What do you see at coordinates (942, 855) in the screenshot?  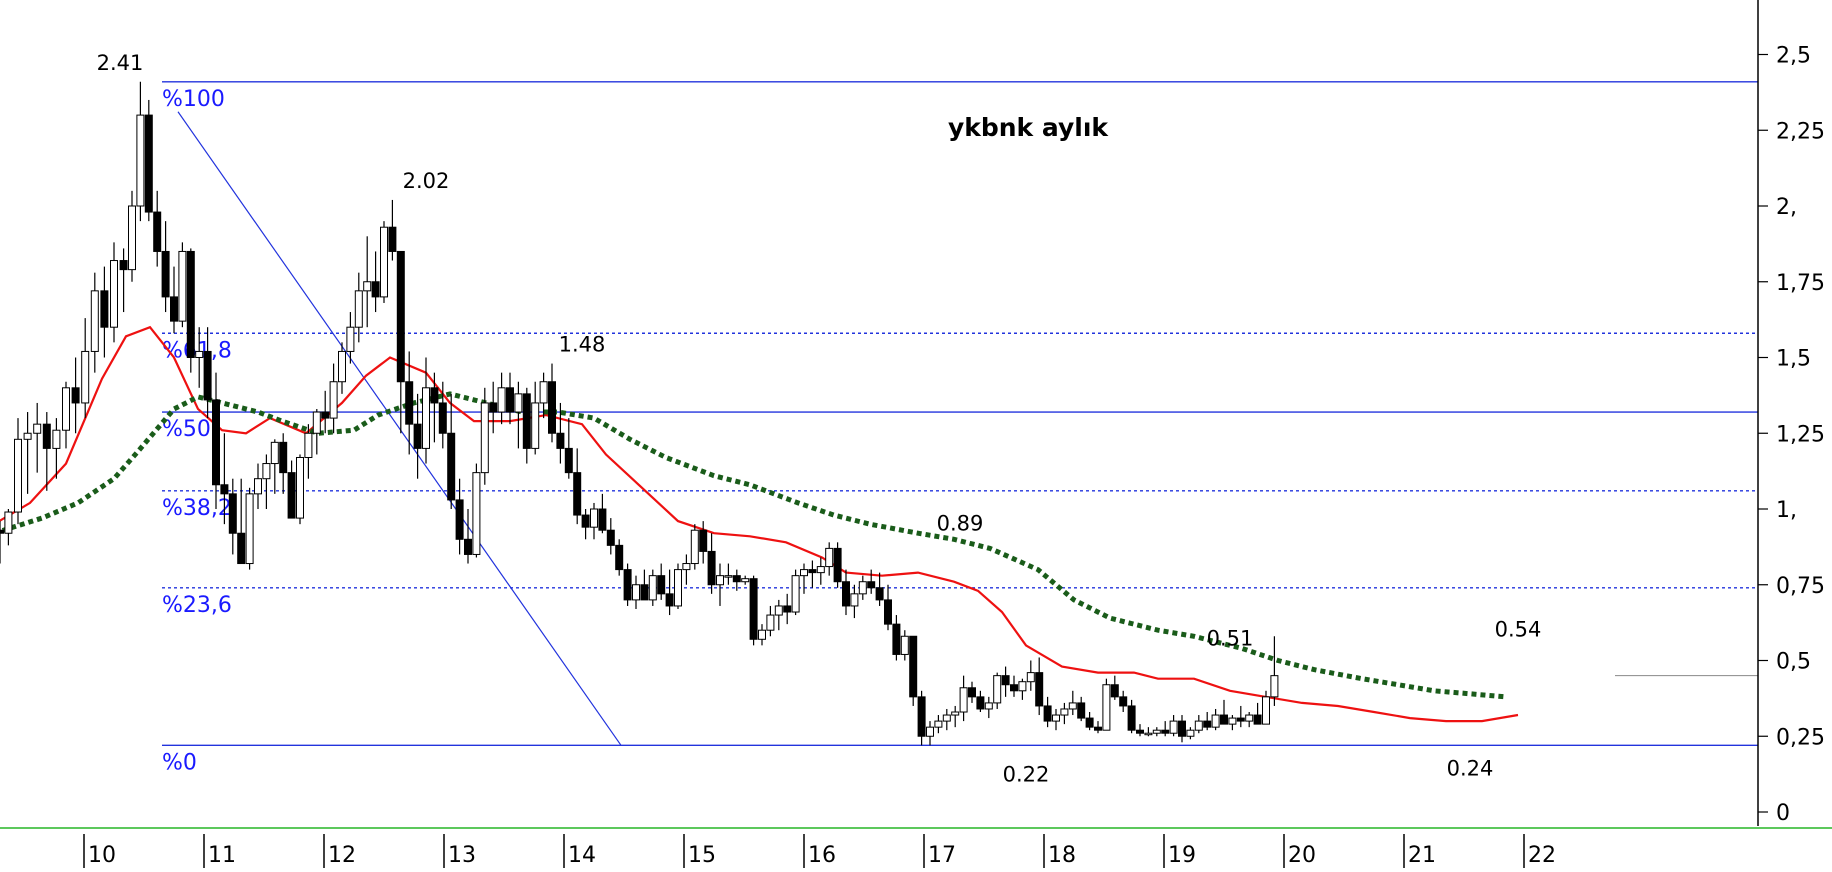 I see `x-tick-label-7: 17` at bounding box center [942, 855].